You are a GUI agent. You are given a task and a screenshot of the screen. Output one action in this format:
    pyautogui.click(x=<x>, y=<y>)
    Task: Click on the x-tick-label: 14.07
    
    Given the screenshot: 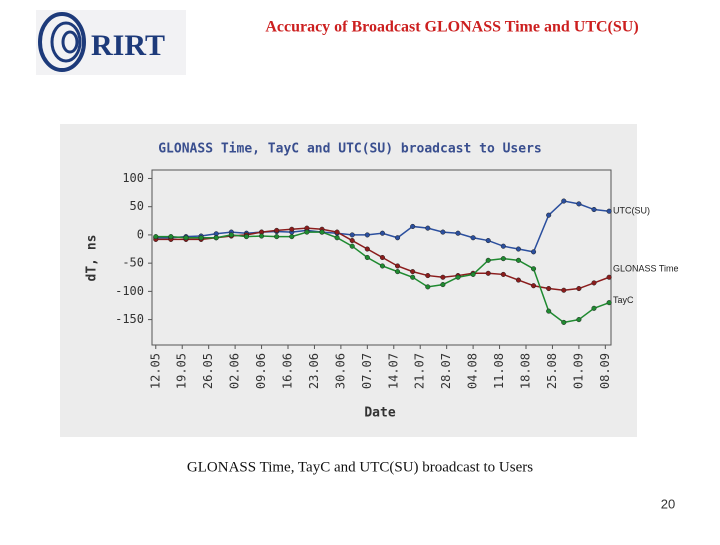 What is the action you would take?
    pyautogui.click(x=393, y=371)
    